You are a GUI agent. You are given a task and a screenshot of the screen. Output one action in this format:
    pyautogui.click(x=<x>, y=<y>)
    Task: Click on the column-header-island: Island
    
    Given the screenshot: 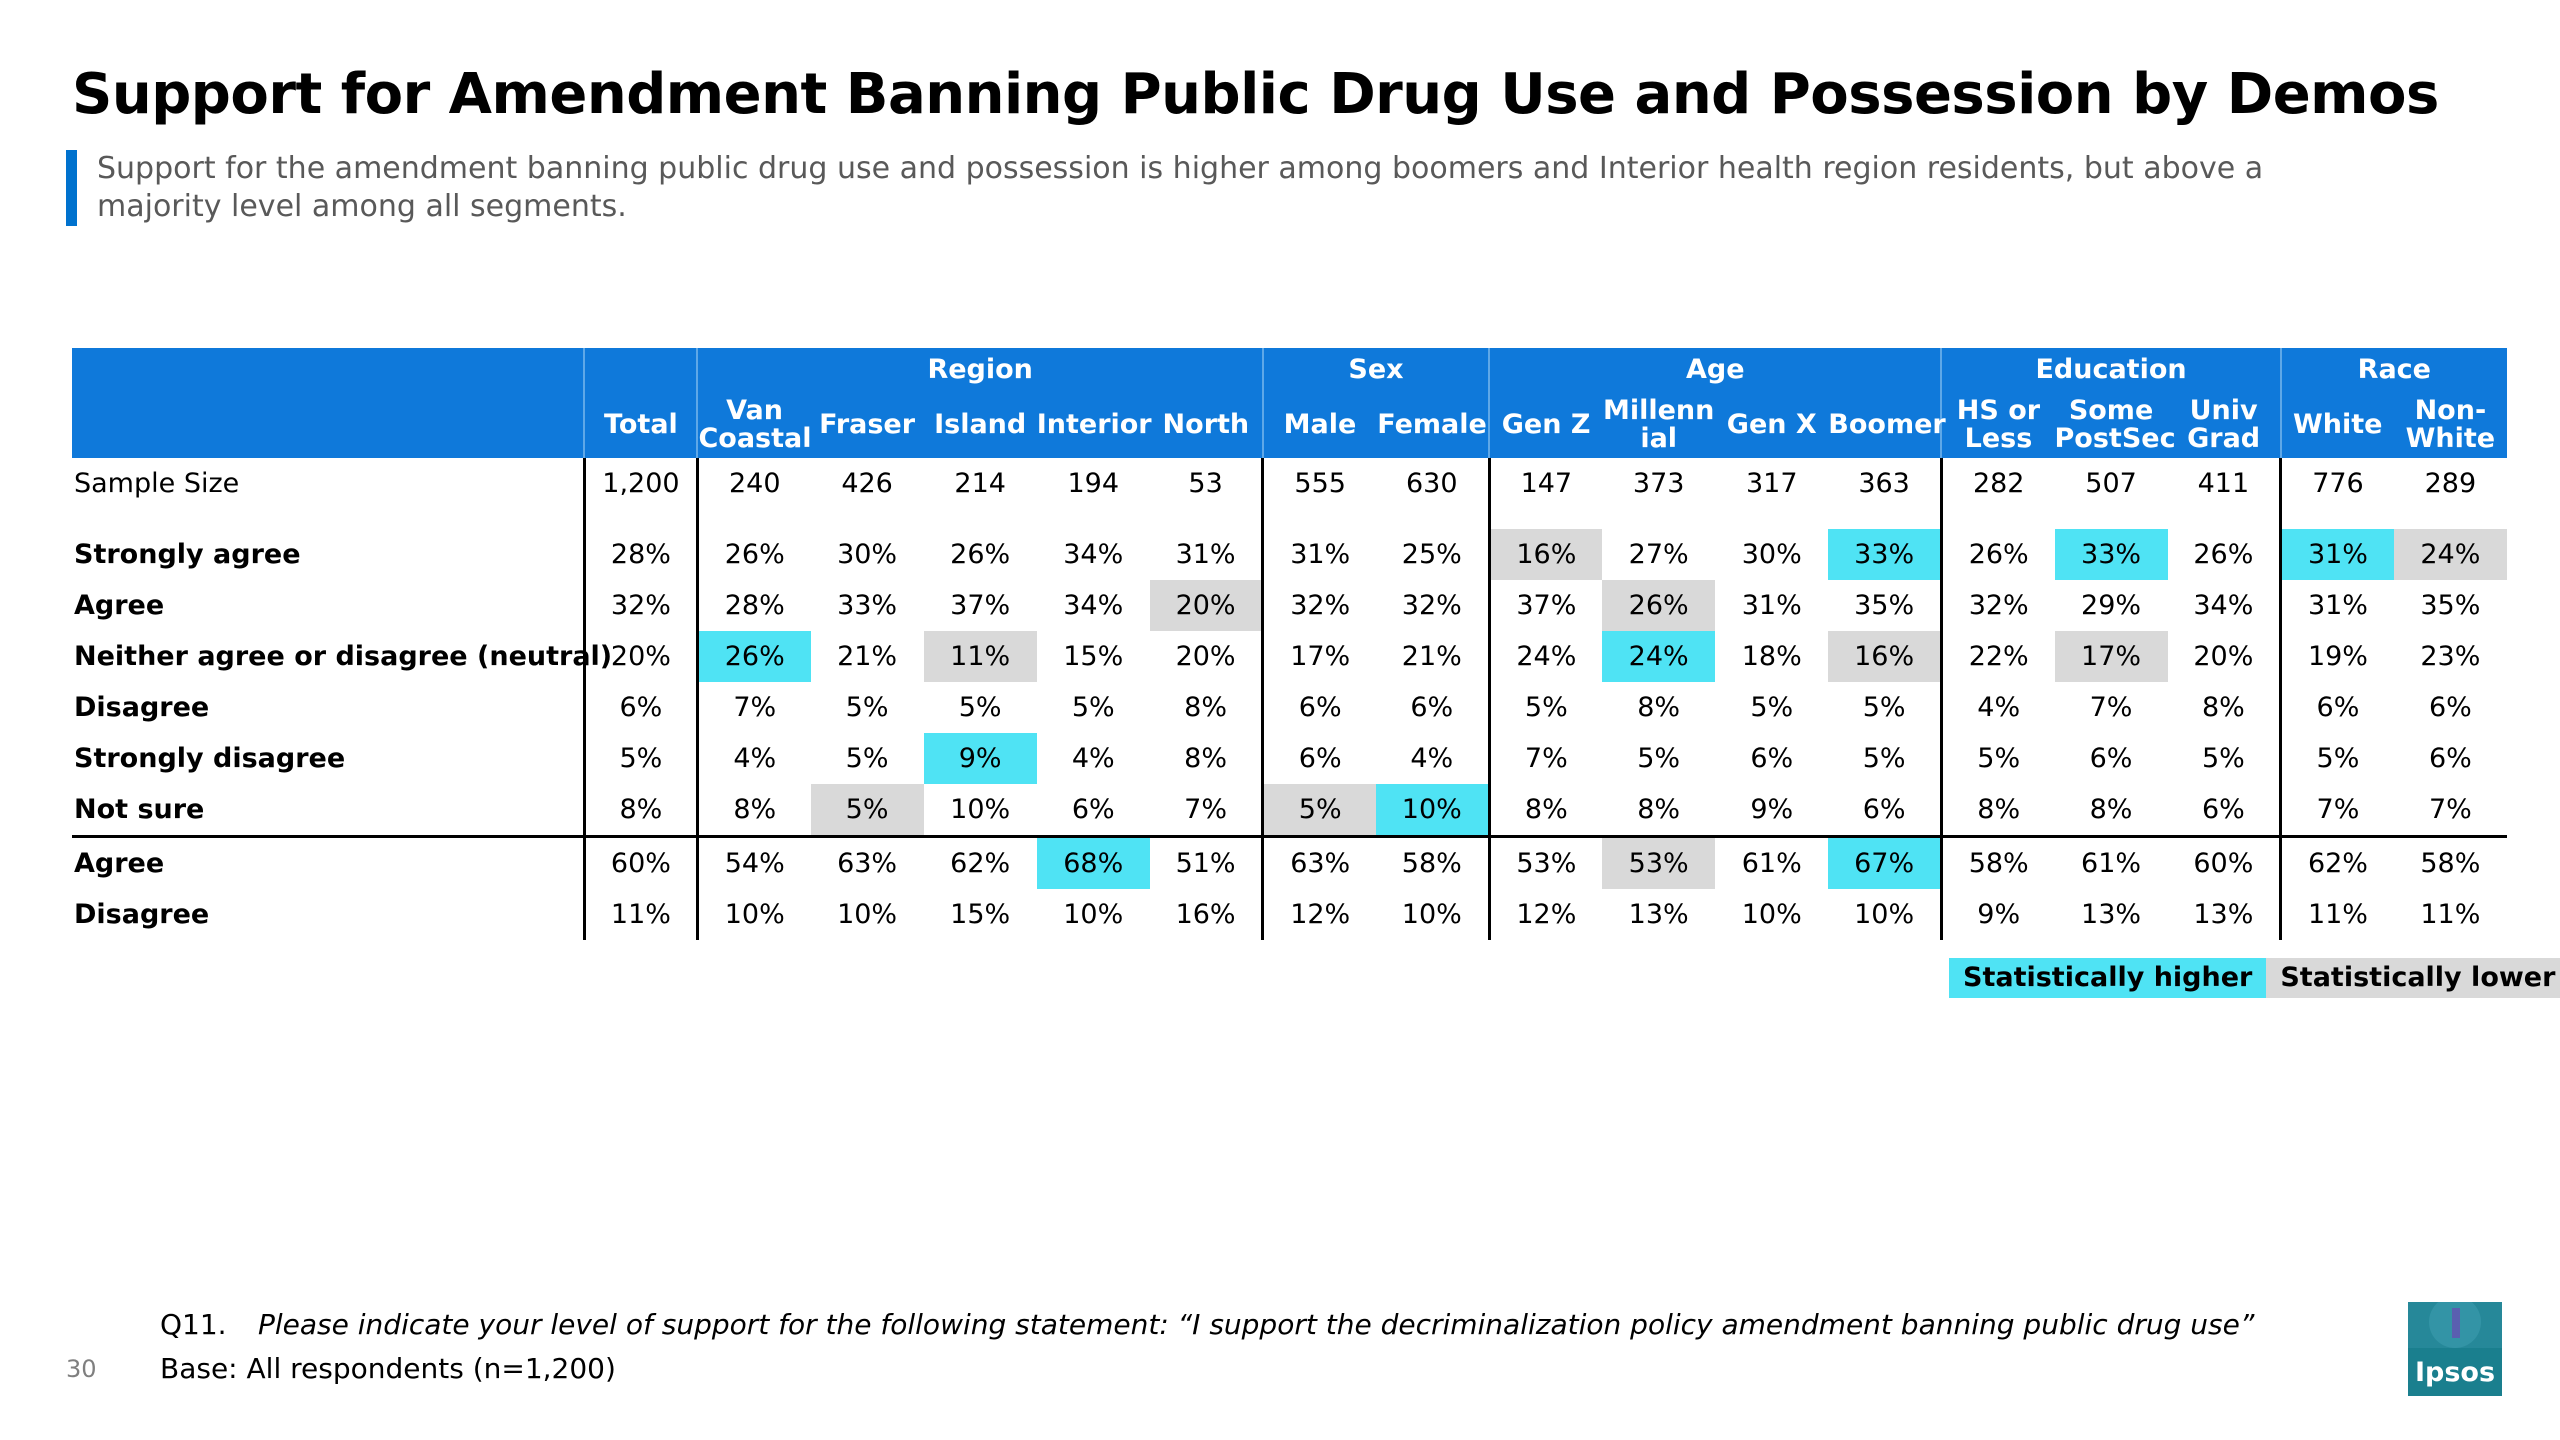 What is the action you would take?
    pyautogui.click(x=980, y=425)
    